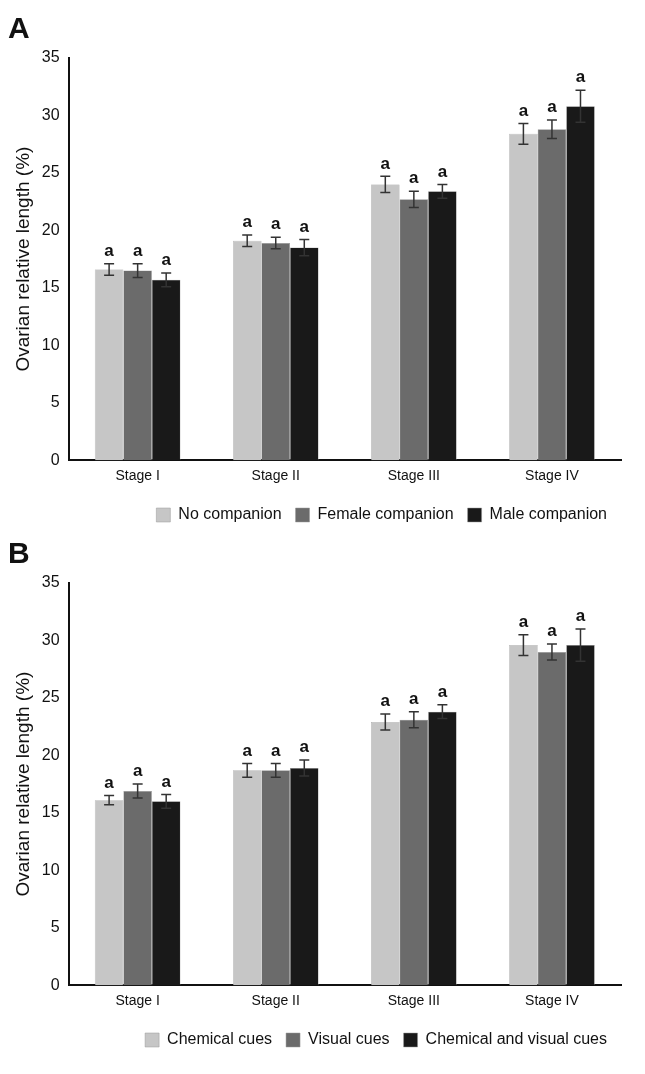 The height and width of the screenshot is (1074, 645). What do you see at coordinates (19, 28) in the screenshot?
I see `chart-title: A` at bounding box center [19, 28].